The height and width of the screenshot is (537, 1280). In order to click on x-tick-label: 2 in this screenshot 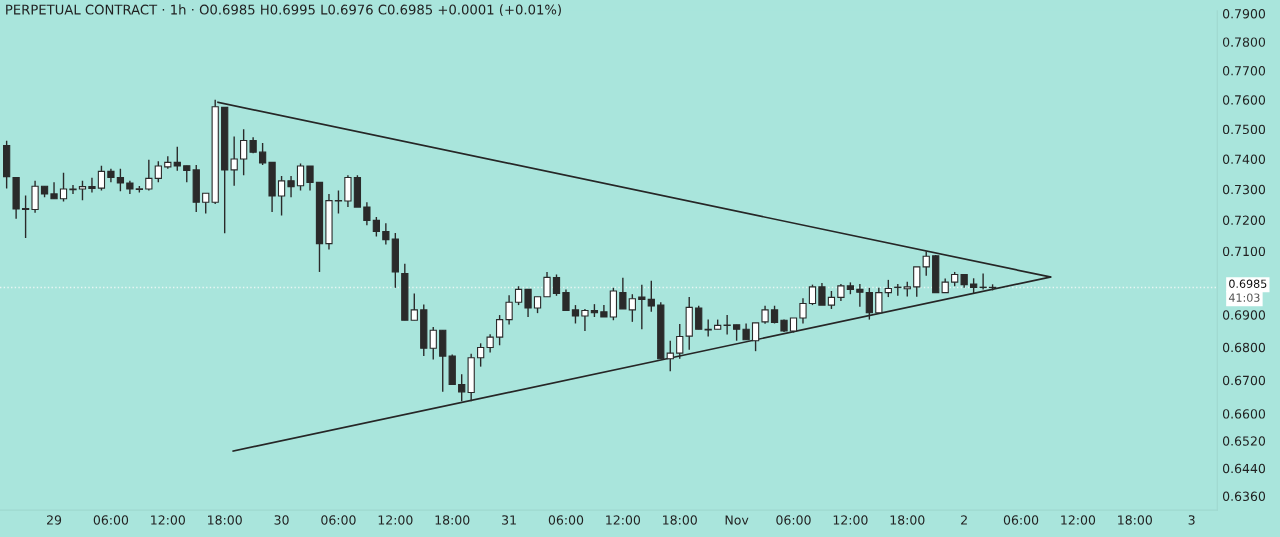, I will do `click(964, 520)`.